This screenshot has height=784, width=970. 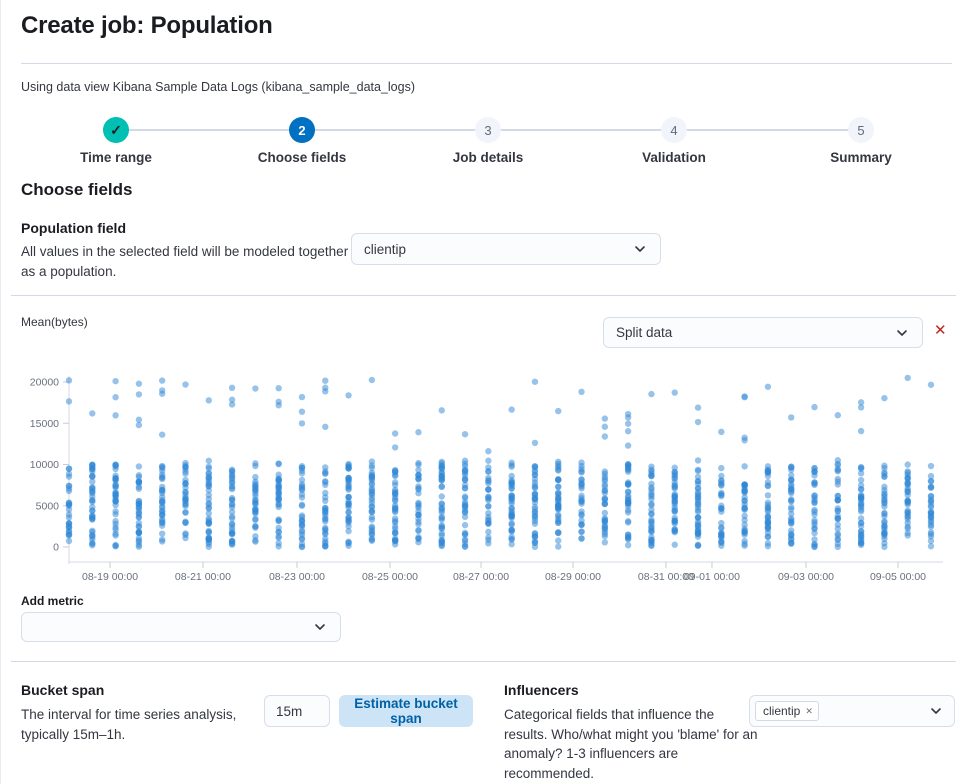 I want to click on influencer-badge-clientip: clientip ✕, so click(x=787, y=711).